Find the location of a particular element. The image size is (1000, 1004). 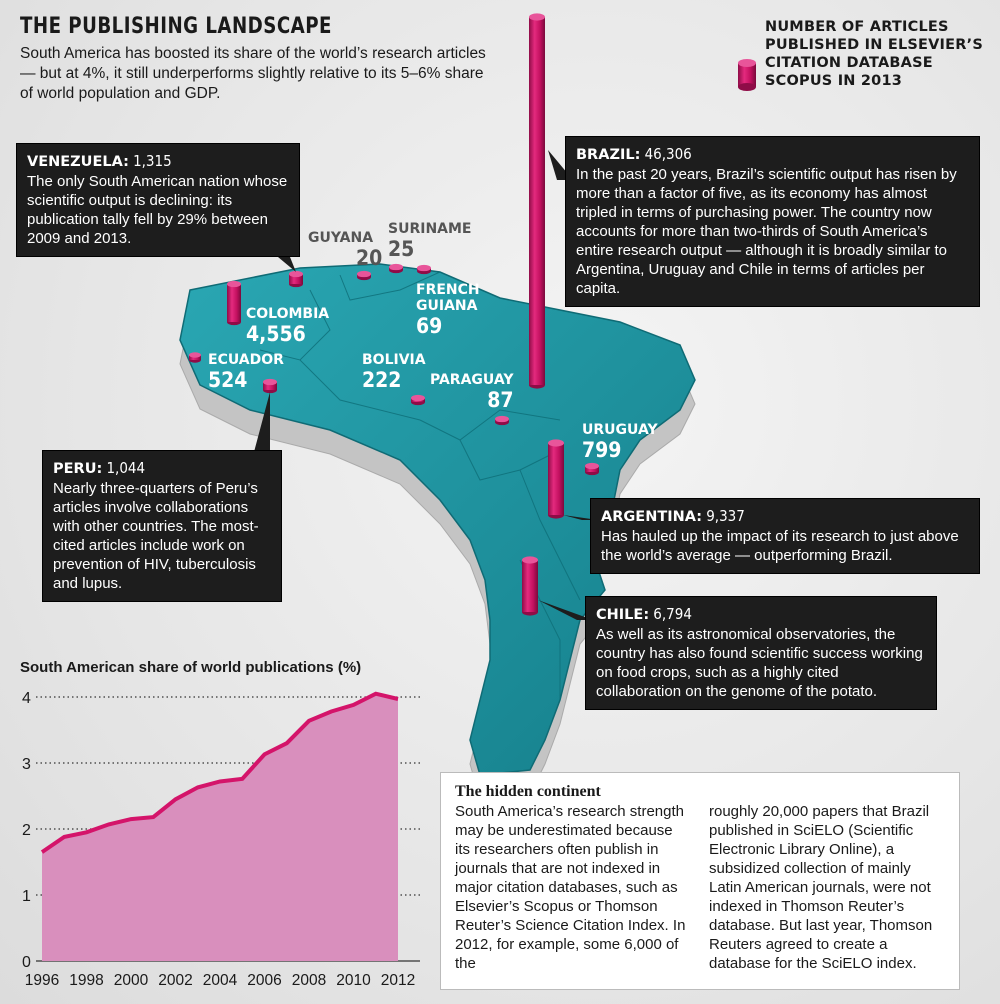

callout-name: BRAZIL: is located at coordinates (608, 155).